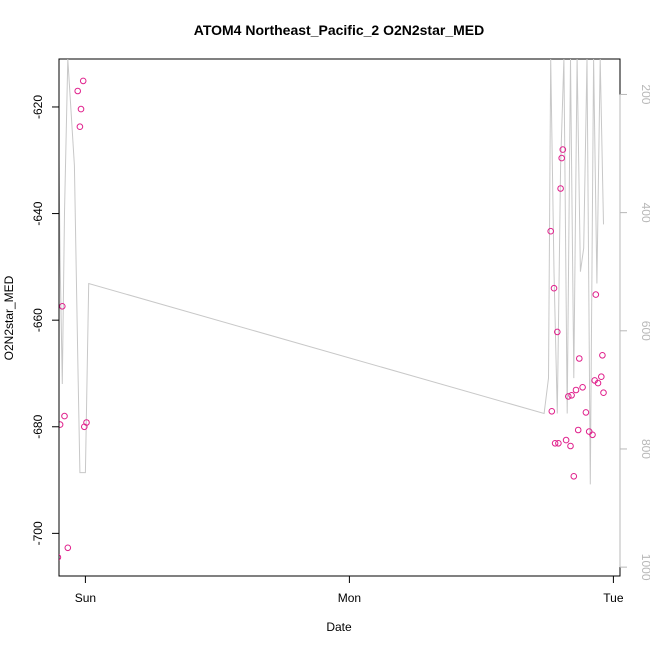 The height and width of the screenshot is (650, 650). What do you see at coordinates (644, 94) in the screenshot?
I see `y2-tick-label: 200` at bounding box center [644, 94].